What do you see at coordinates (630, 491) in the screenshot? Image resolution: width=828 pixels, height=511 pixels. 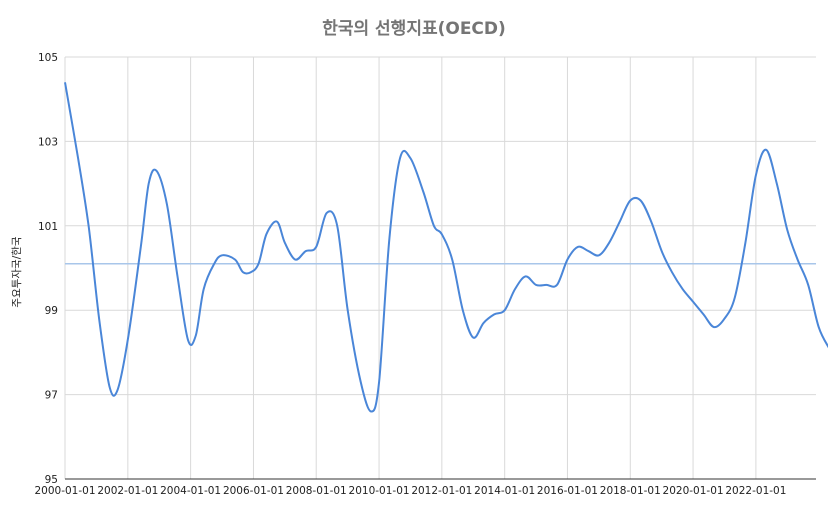 I see `x-tick-label: 2018-01-01` at bounding box center [630, 491].